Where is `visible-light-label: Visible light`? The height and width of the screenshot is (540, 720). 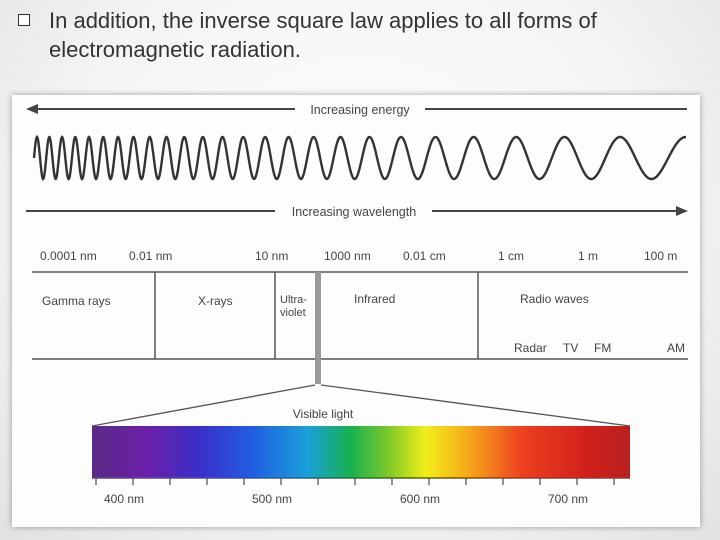
visible-light-label: Visible light is located at coordinates (323, 414).